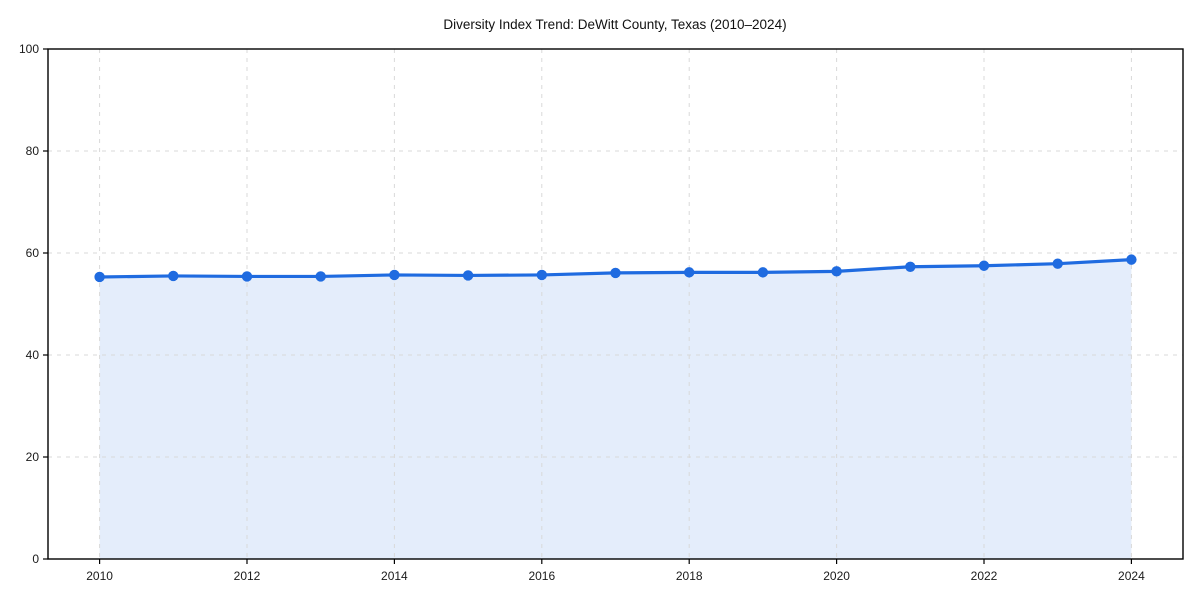 The image size is (1200, 600). Describe the element at coordinates (984, 576) in the screenshot. I see `x-tick-label: 2022` at that location.